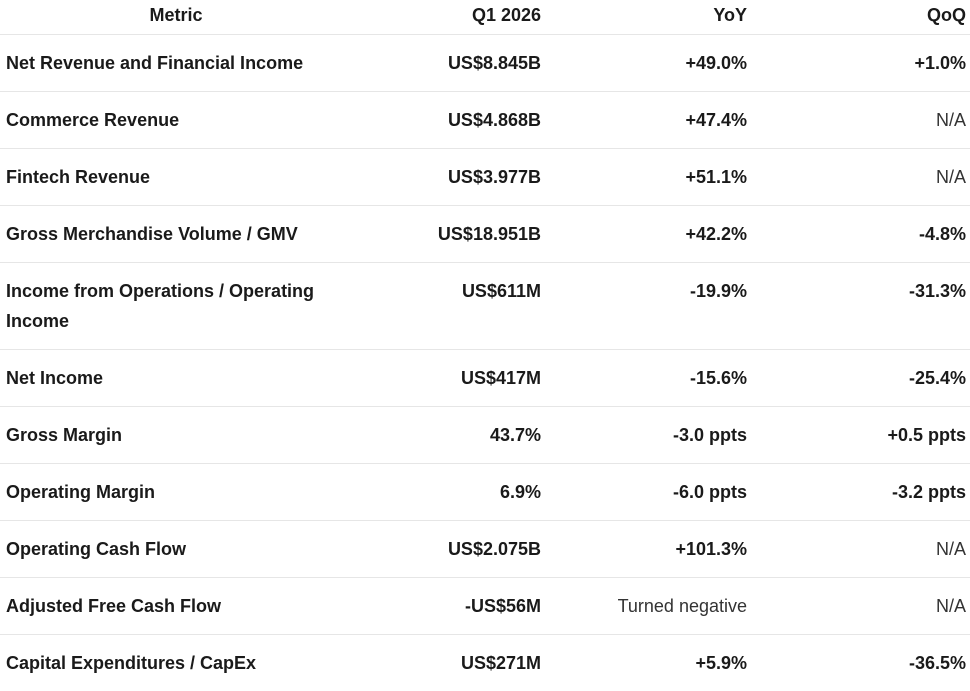 This screenshot has height=691, width=970. I want to click on metric-value: Turned negative, so click(648, 606).